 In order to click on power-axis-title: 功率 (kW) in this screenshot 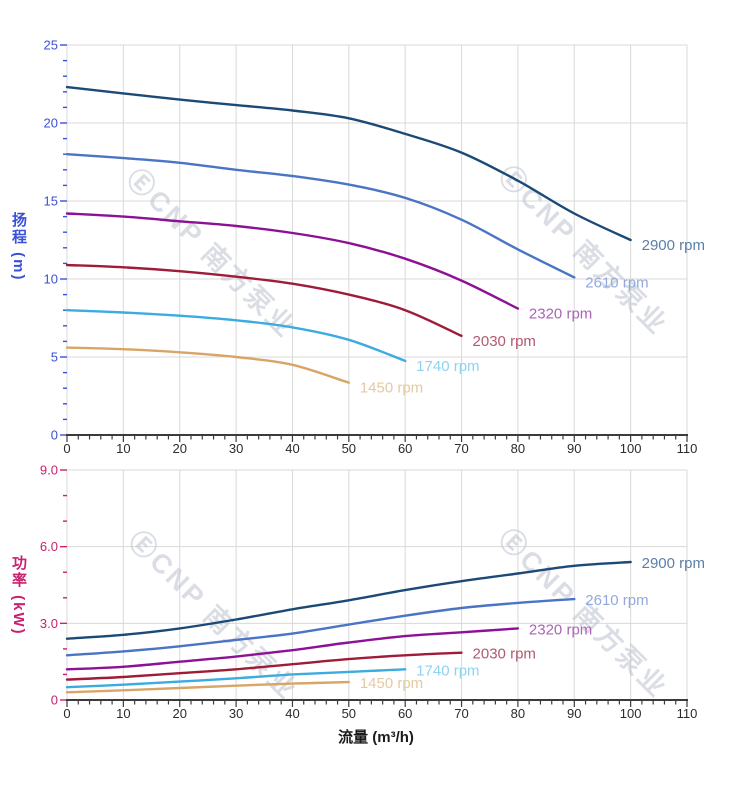, I will do `click(18, 595)`.